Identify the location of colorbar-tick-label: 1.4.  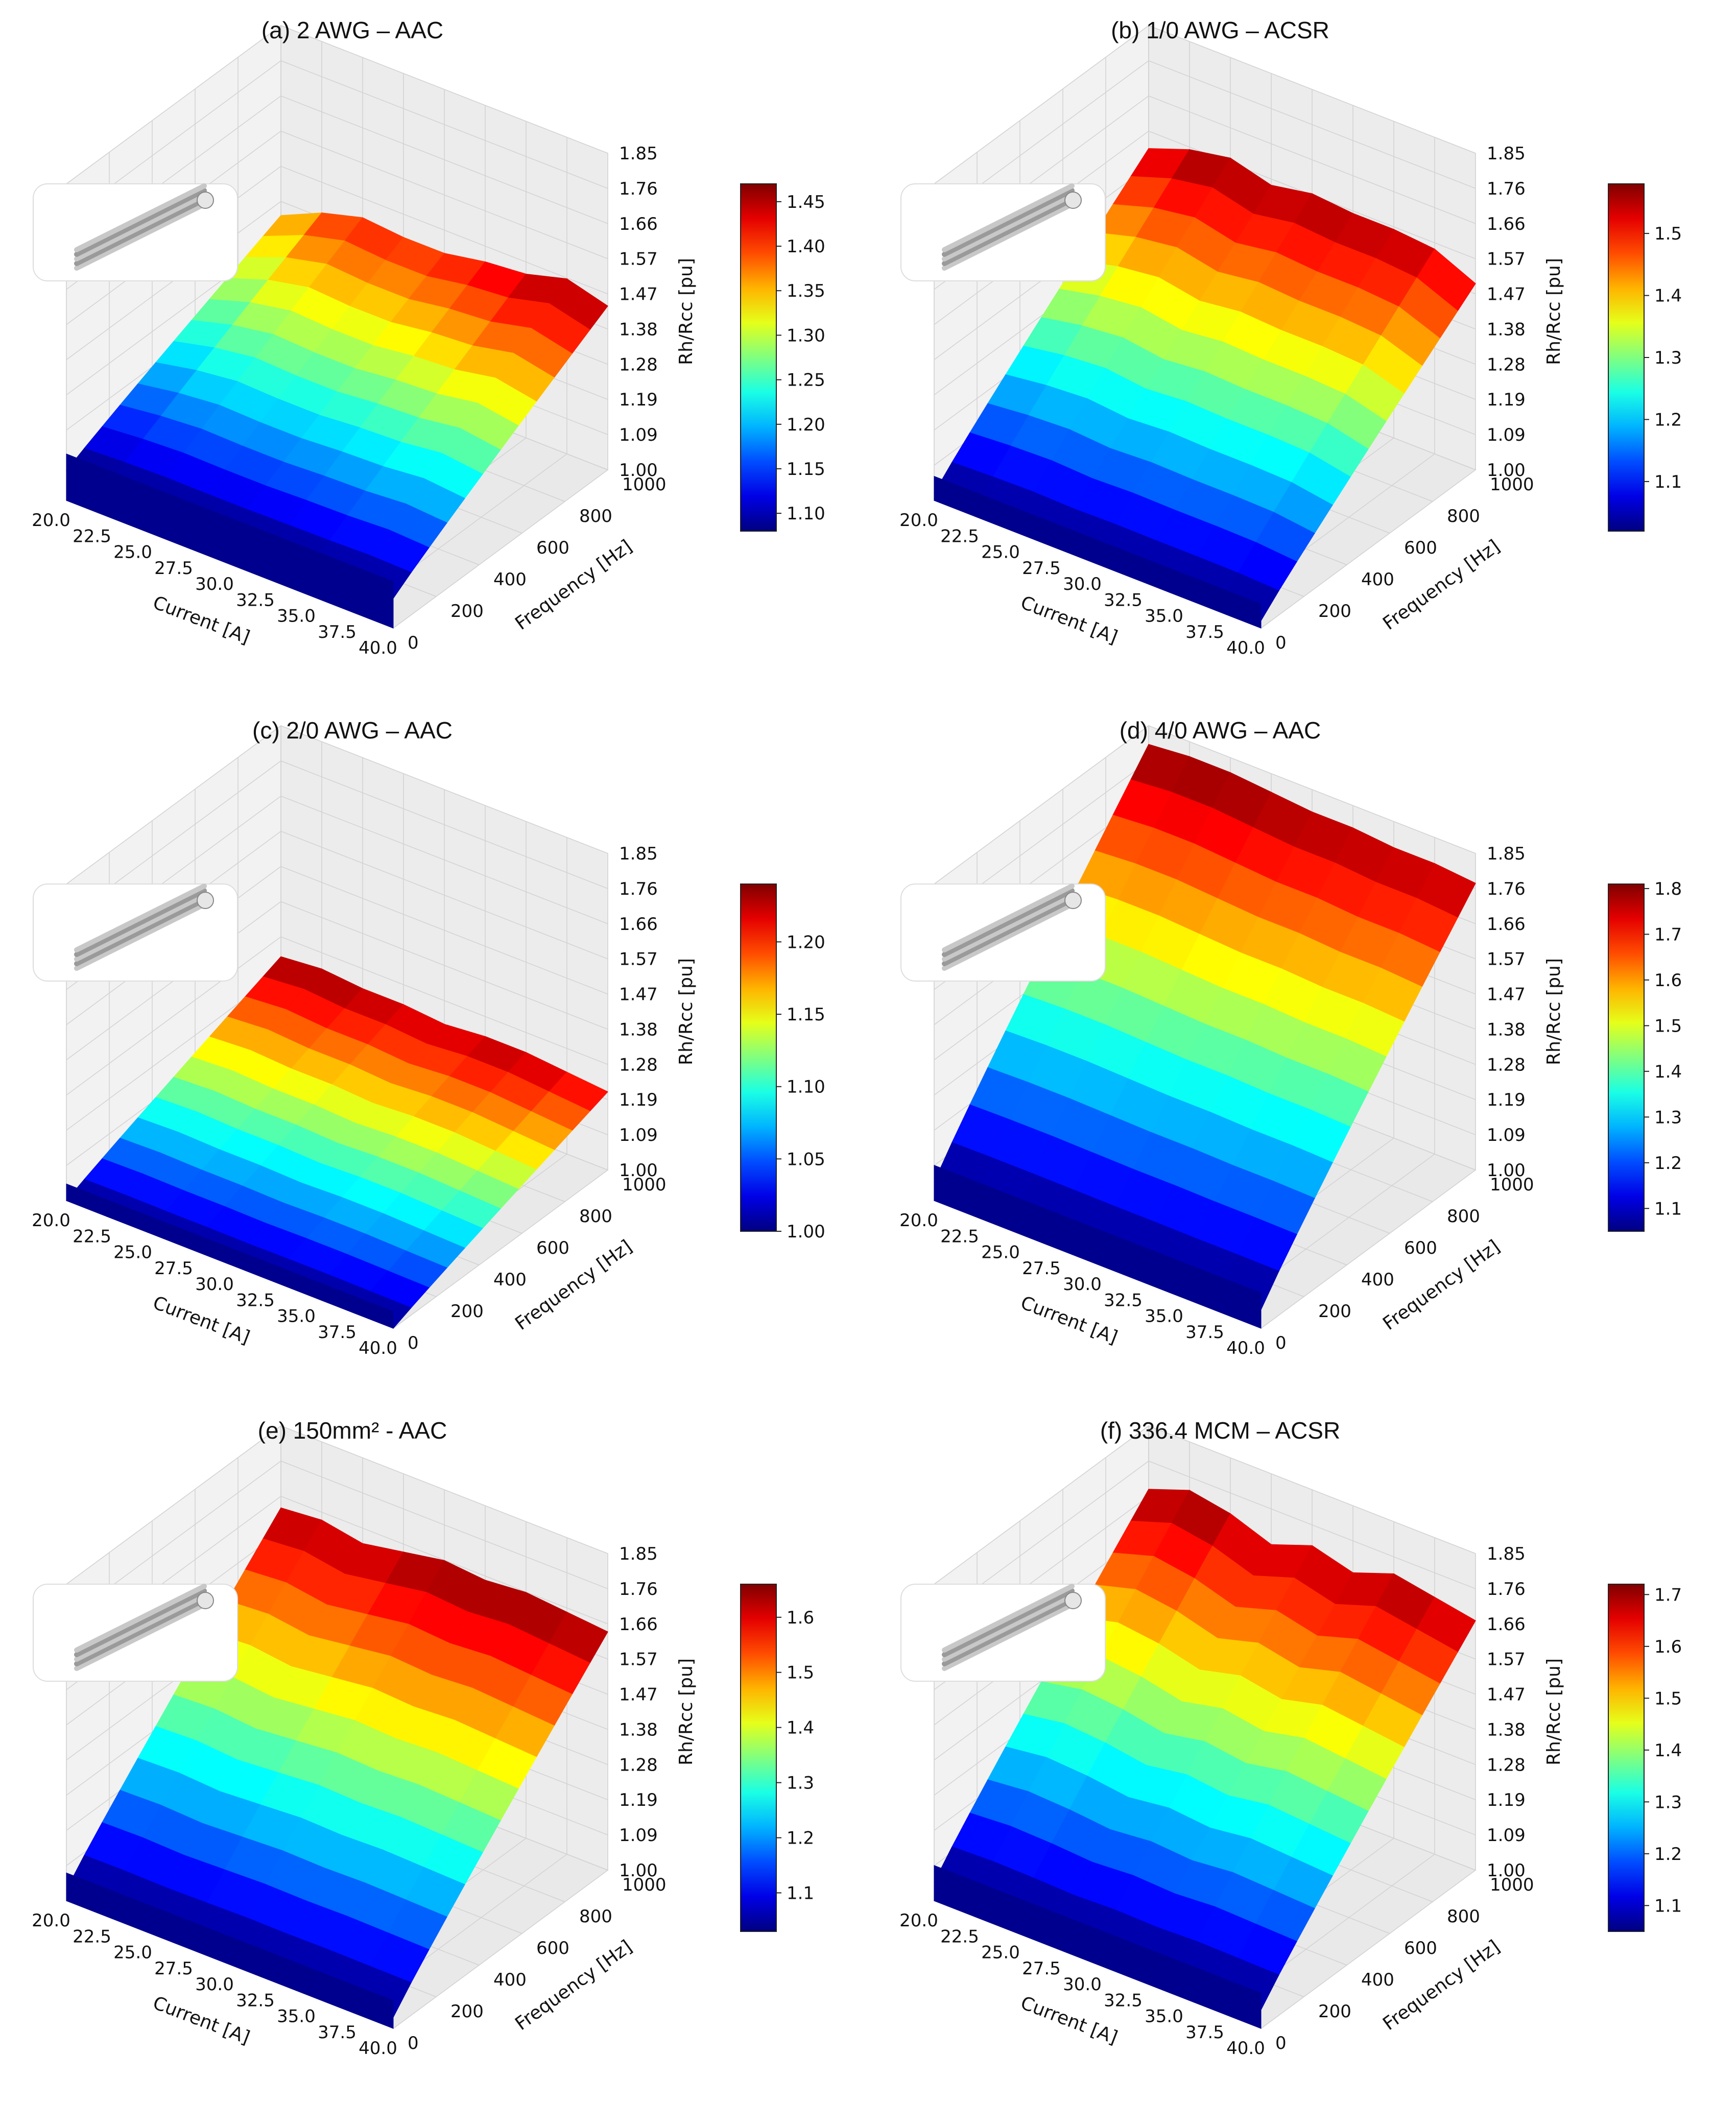
(1668, 1751).